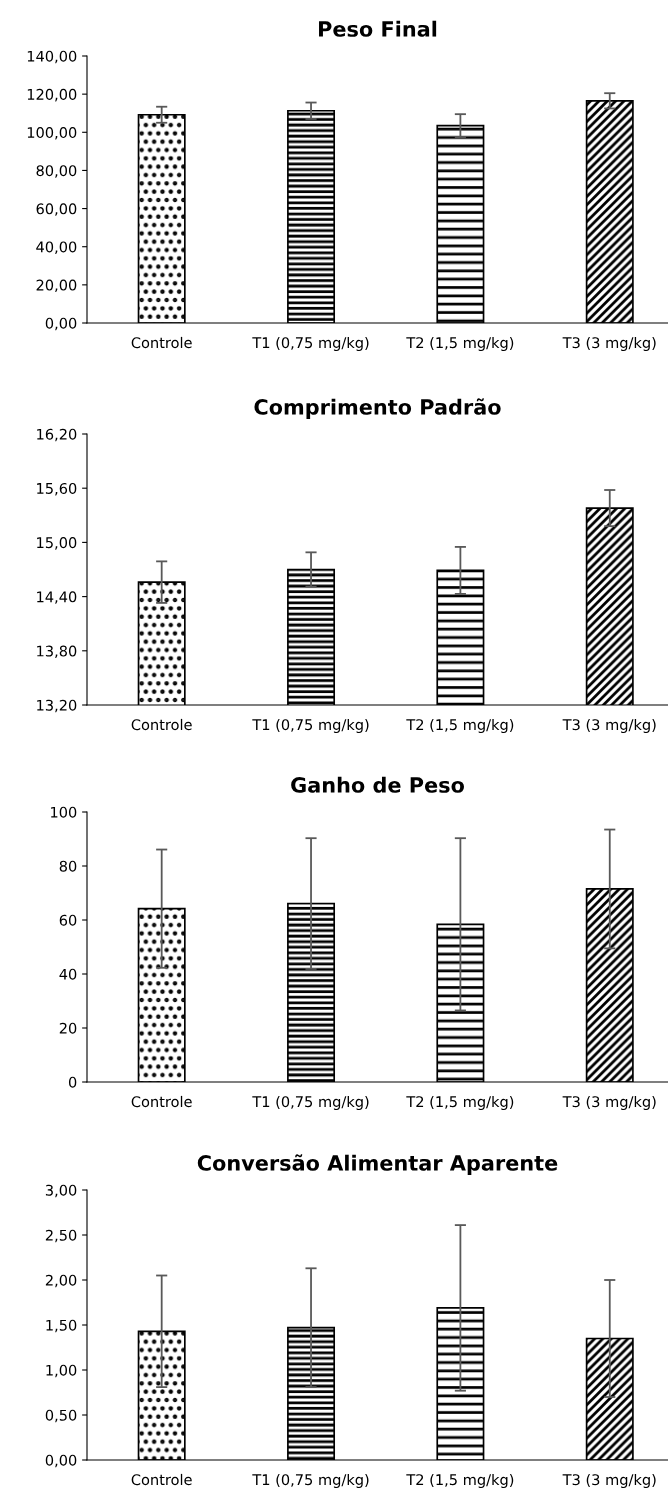  I want to click on y-tick-label: 0,50, so click(61, 1416).